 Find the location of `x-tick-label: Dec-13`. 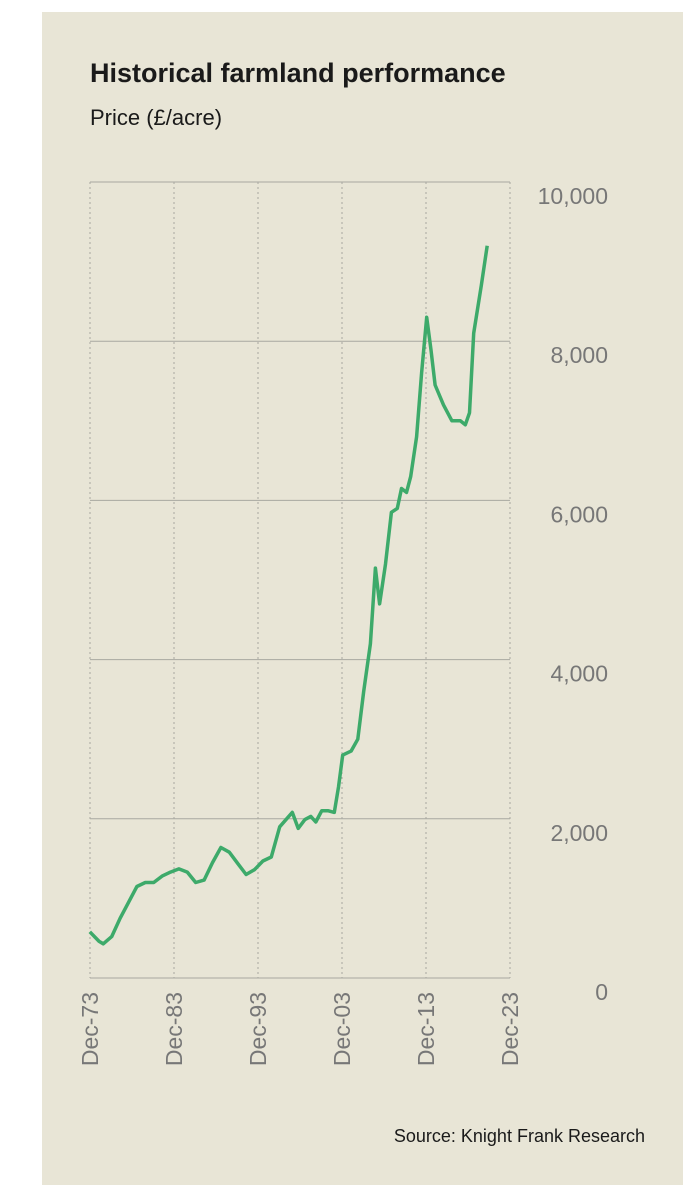

x-tick-label: Dec-13 is located at coordinates (426, 1029).